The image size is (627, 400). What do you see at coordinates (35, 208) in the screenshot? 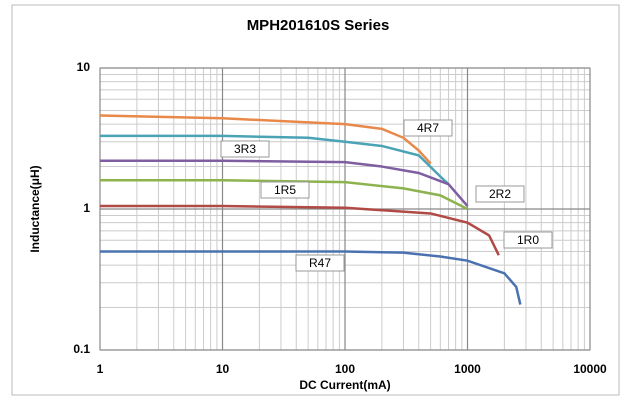
I see `y-axis-label: Inductance(μH)` at bounding box center [35, 208].